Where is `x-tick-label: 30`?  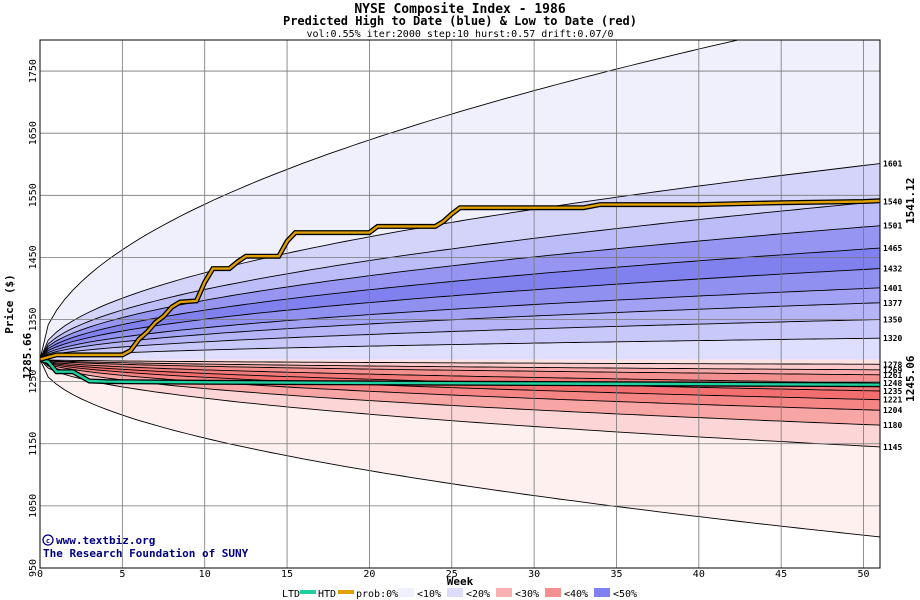 x-tick-label: 30 is located at coordinates (534, 574).